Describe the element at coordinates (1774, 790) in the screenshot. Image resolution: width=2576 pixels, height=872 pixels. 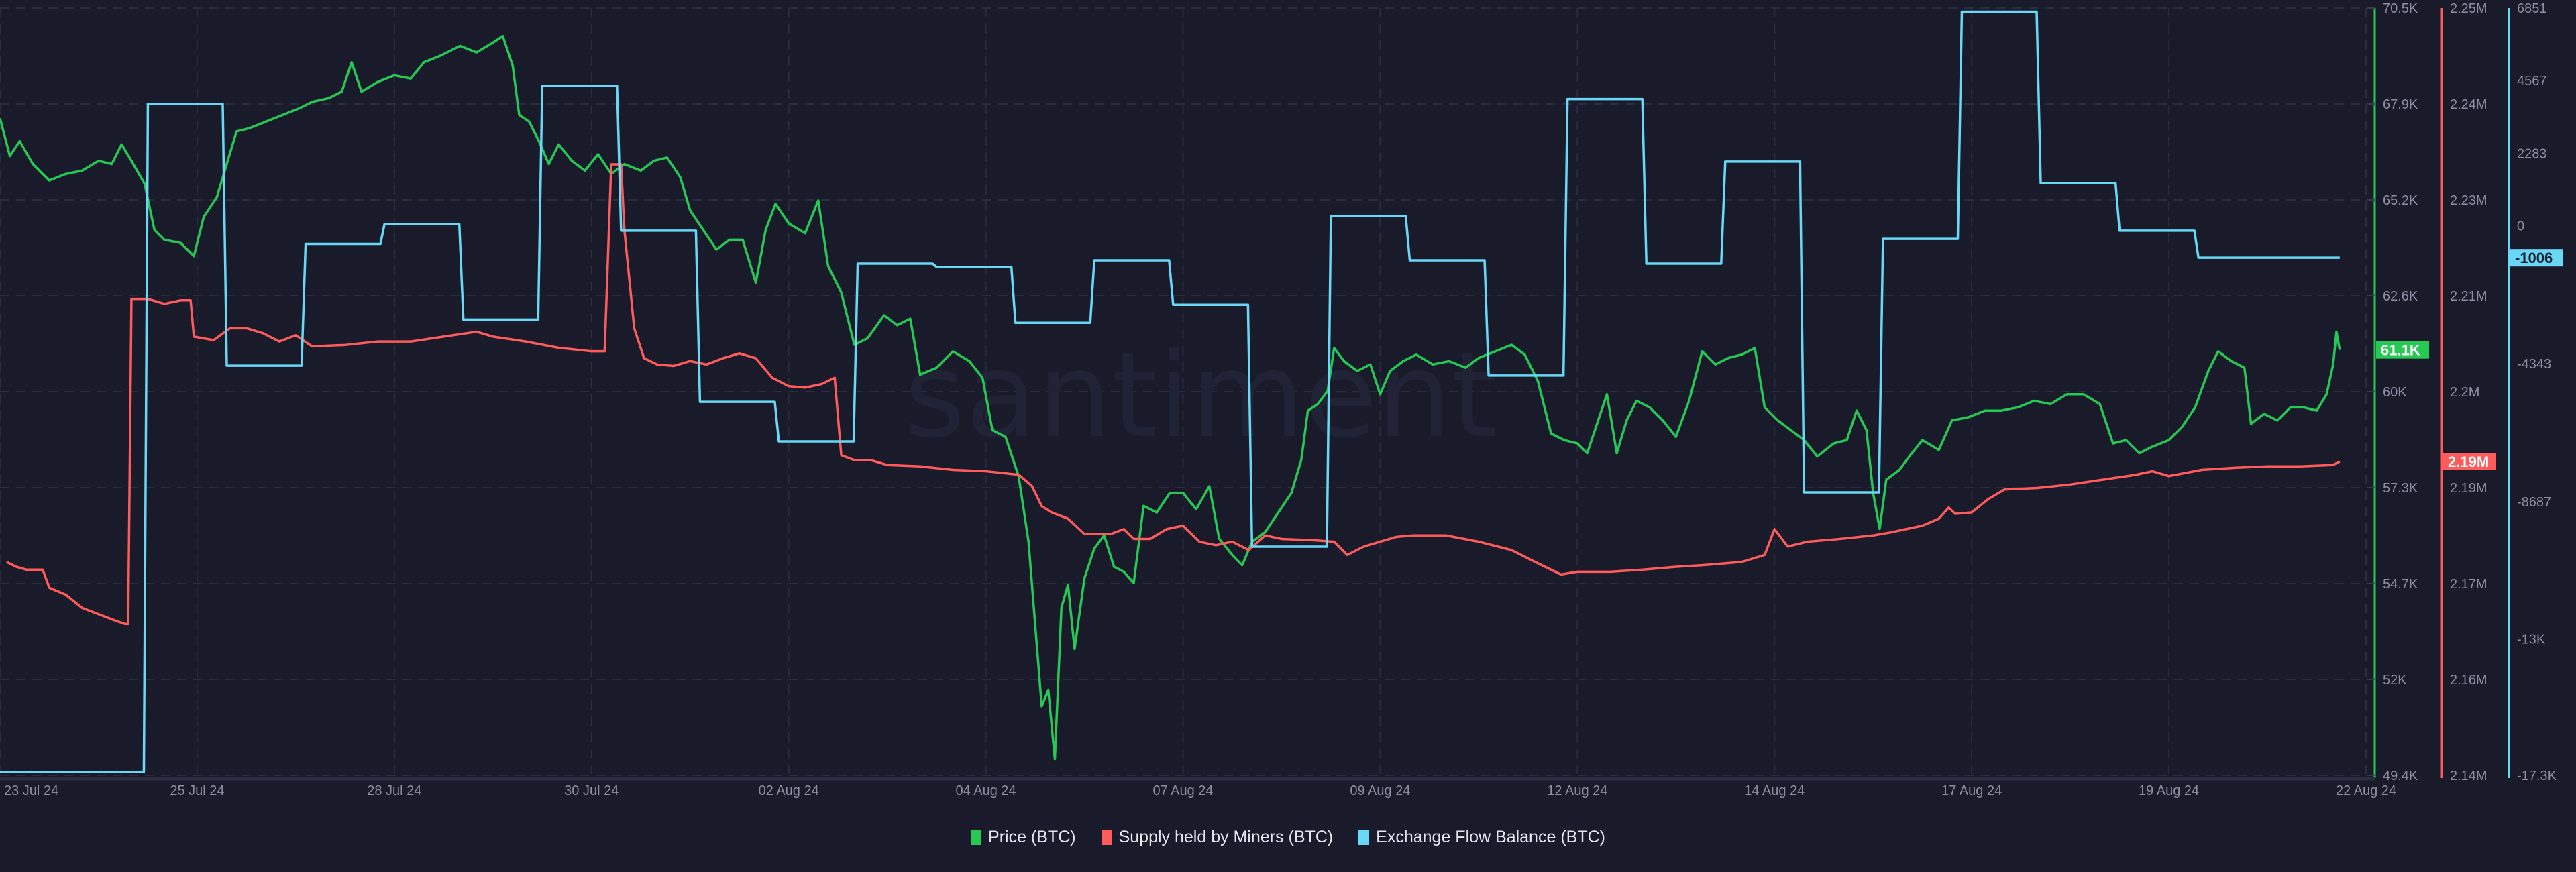
I see `x-tick-label: 14 Aug 24` at that location.